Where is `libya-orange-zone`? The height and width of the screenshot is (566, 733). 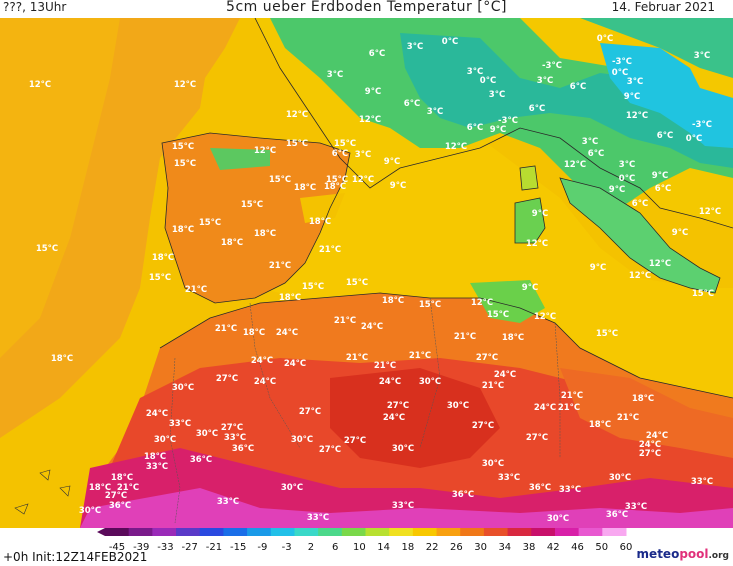 libya-orange-zone is located at coordinates (646, 413).